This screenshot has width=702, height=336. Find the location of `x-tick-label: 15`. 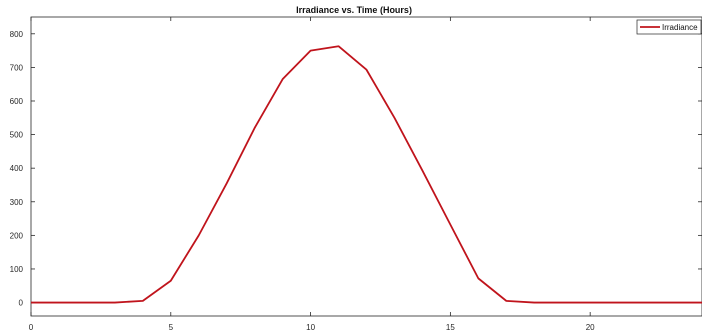

x-tick-label: 15 is located at coordinates (450, 327).